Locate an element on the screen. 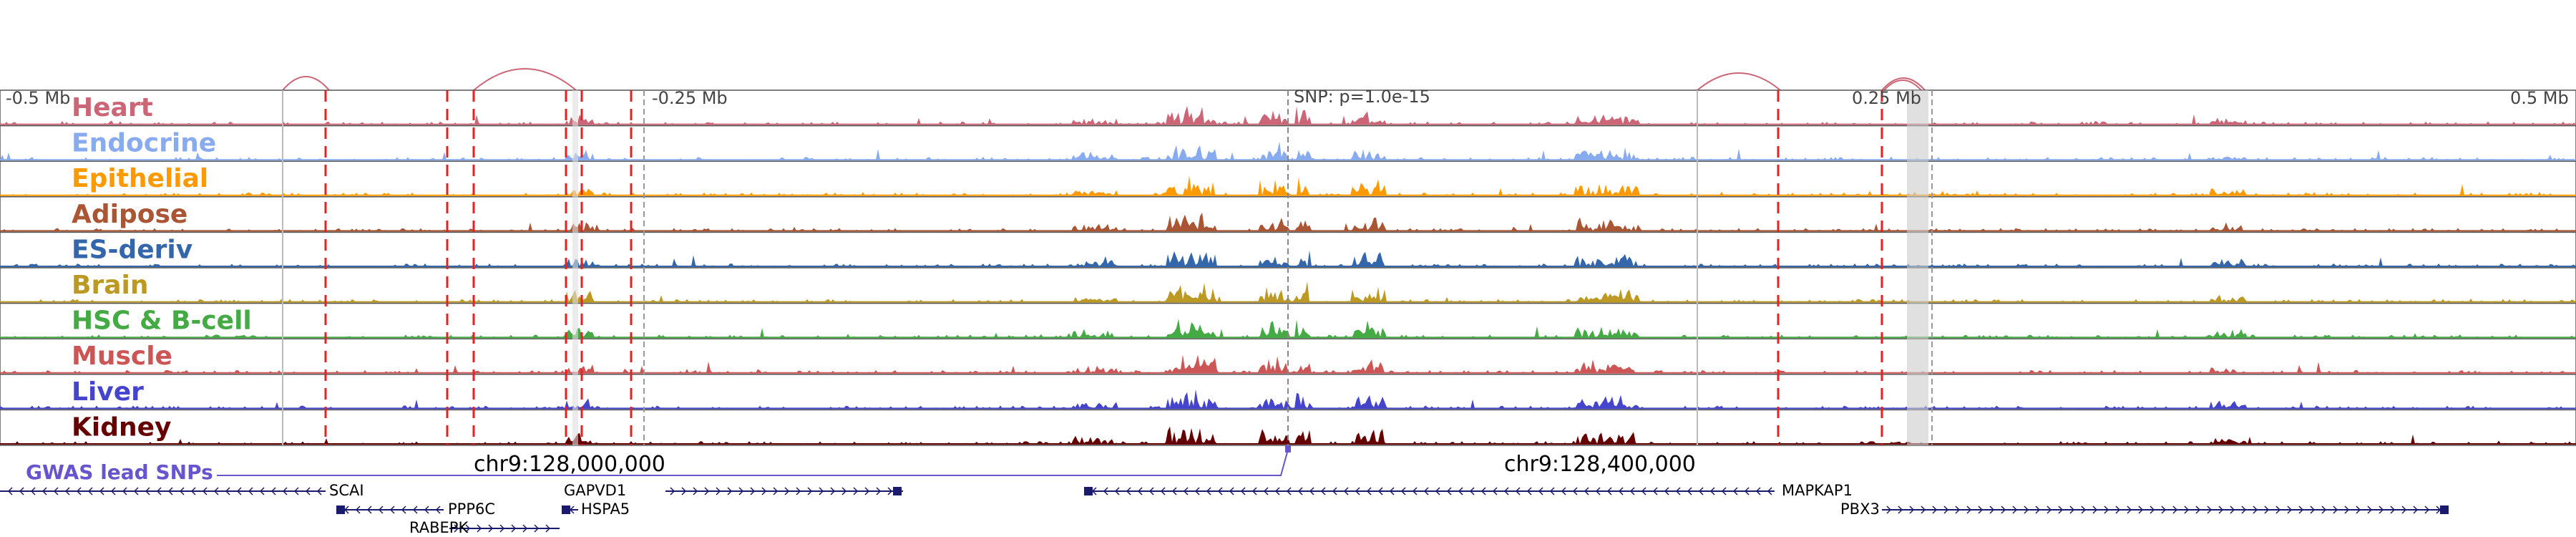 The width and height of the screenshot is (2576, 537). gene-track is located at coordinates (1224, 510).